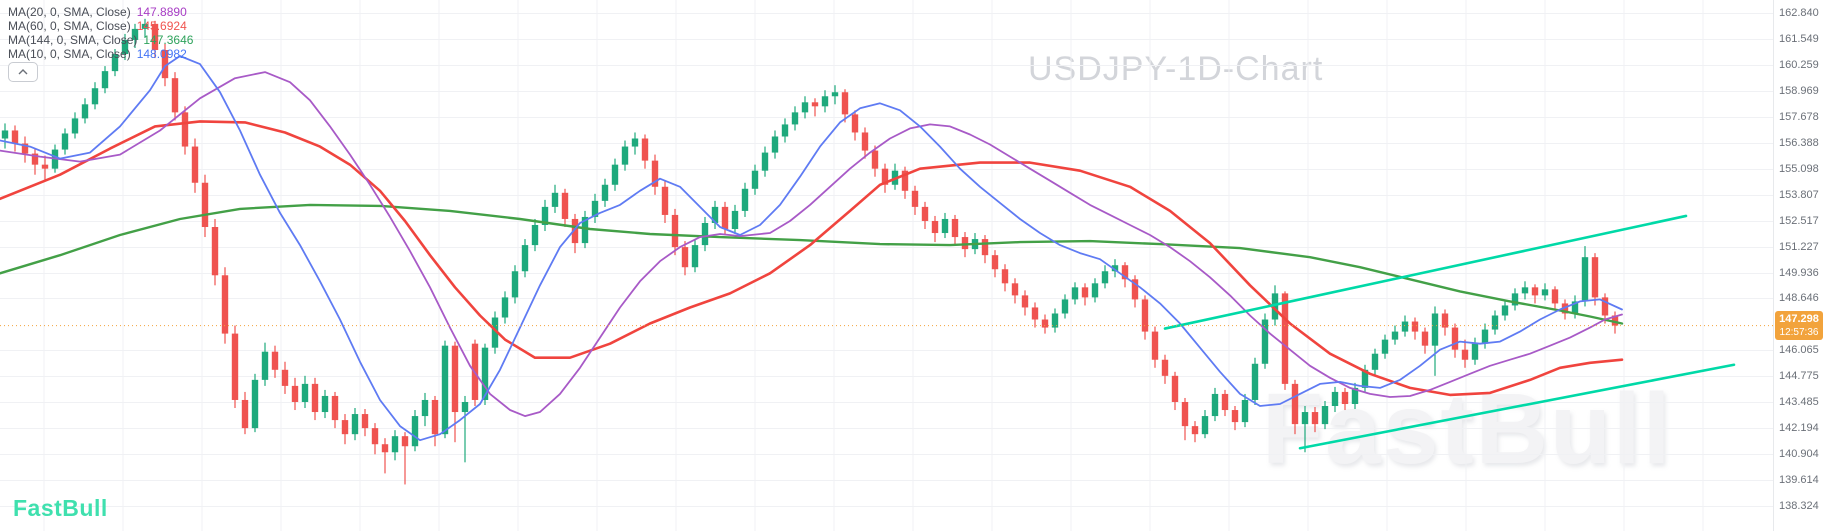 This screenshot has height=531, width=1824. What do you see at coordinates (1799, 402) in the screenshot?
I see `axis-price-label: 143.485` at bounding box center [1799, 402].